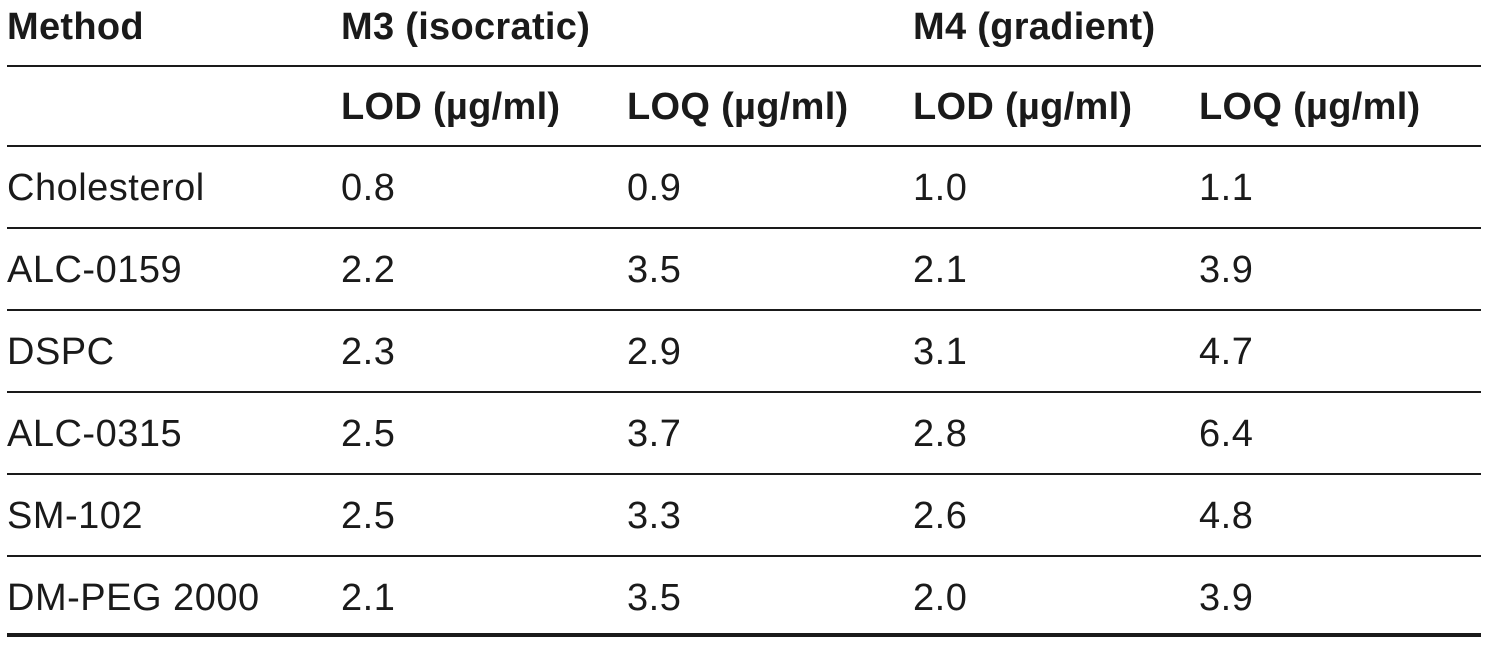 This screenshot has height=652, width=1494. What do you see at coordinates (744, 597) in the screenshot?
I see `table-row: DM-PEG 2000 2.1 3.5 2.0 3.9` at bounding box center [744, 597].